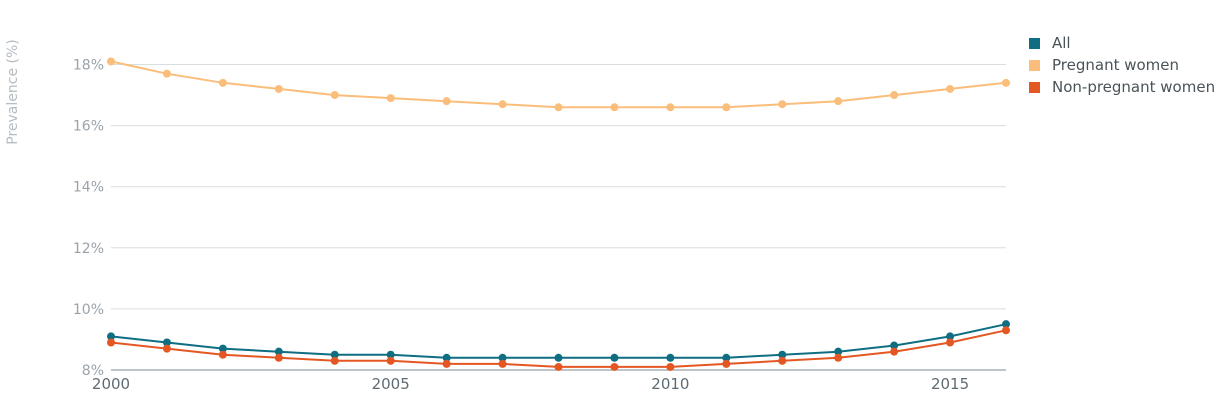 The width and height of the screenshot is (1230, 403). Describe the element at coordinates (111, 384) in the screenshot. I see `x-tick-label: 2000` at that location.